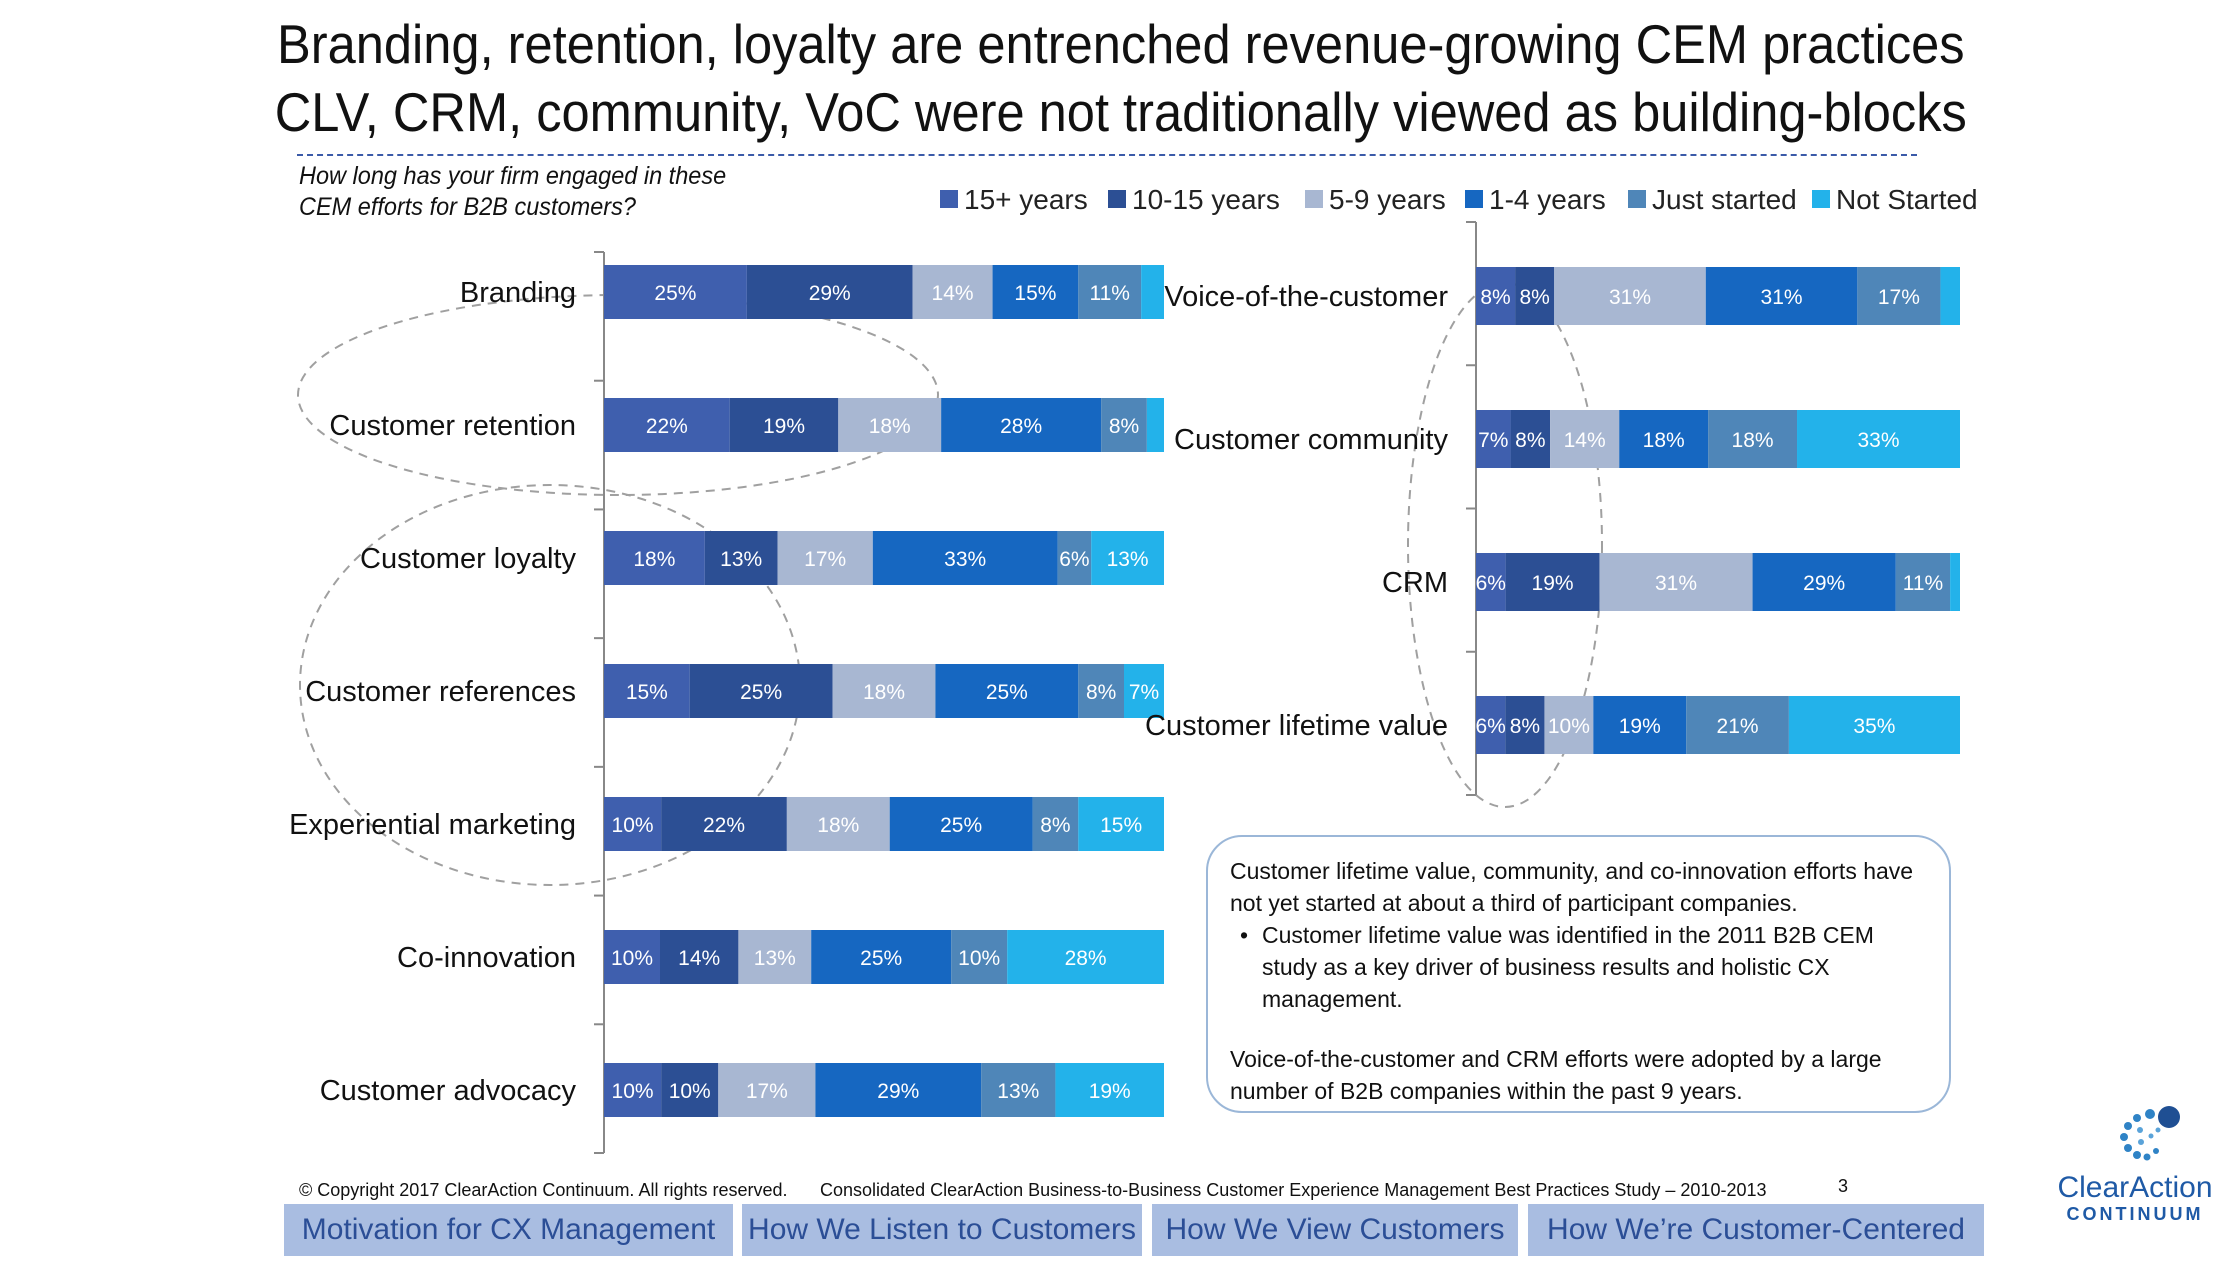 This screenshot has width=2240, height=1262. What do you see at coordinates (2135, 1187) in the screenshot?
I see `logo-name: ClearAction` at bounding box center [2135, 1187].